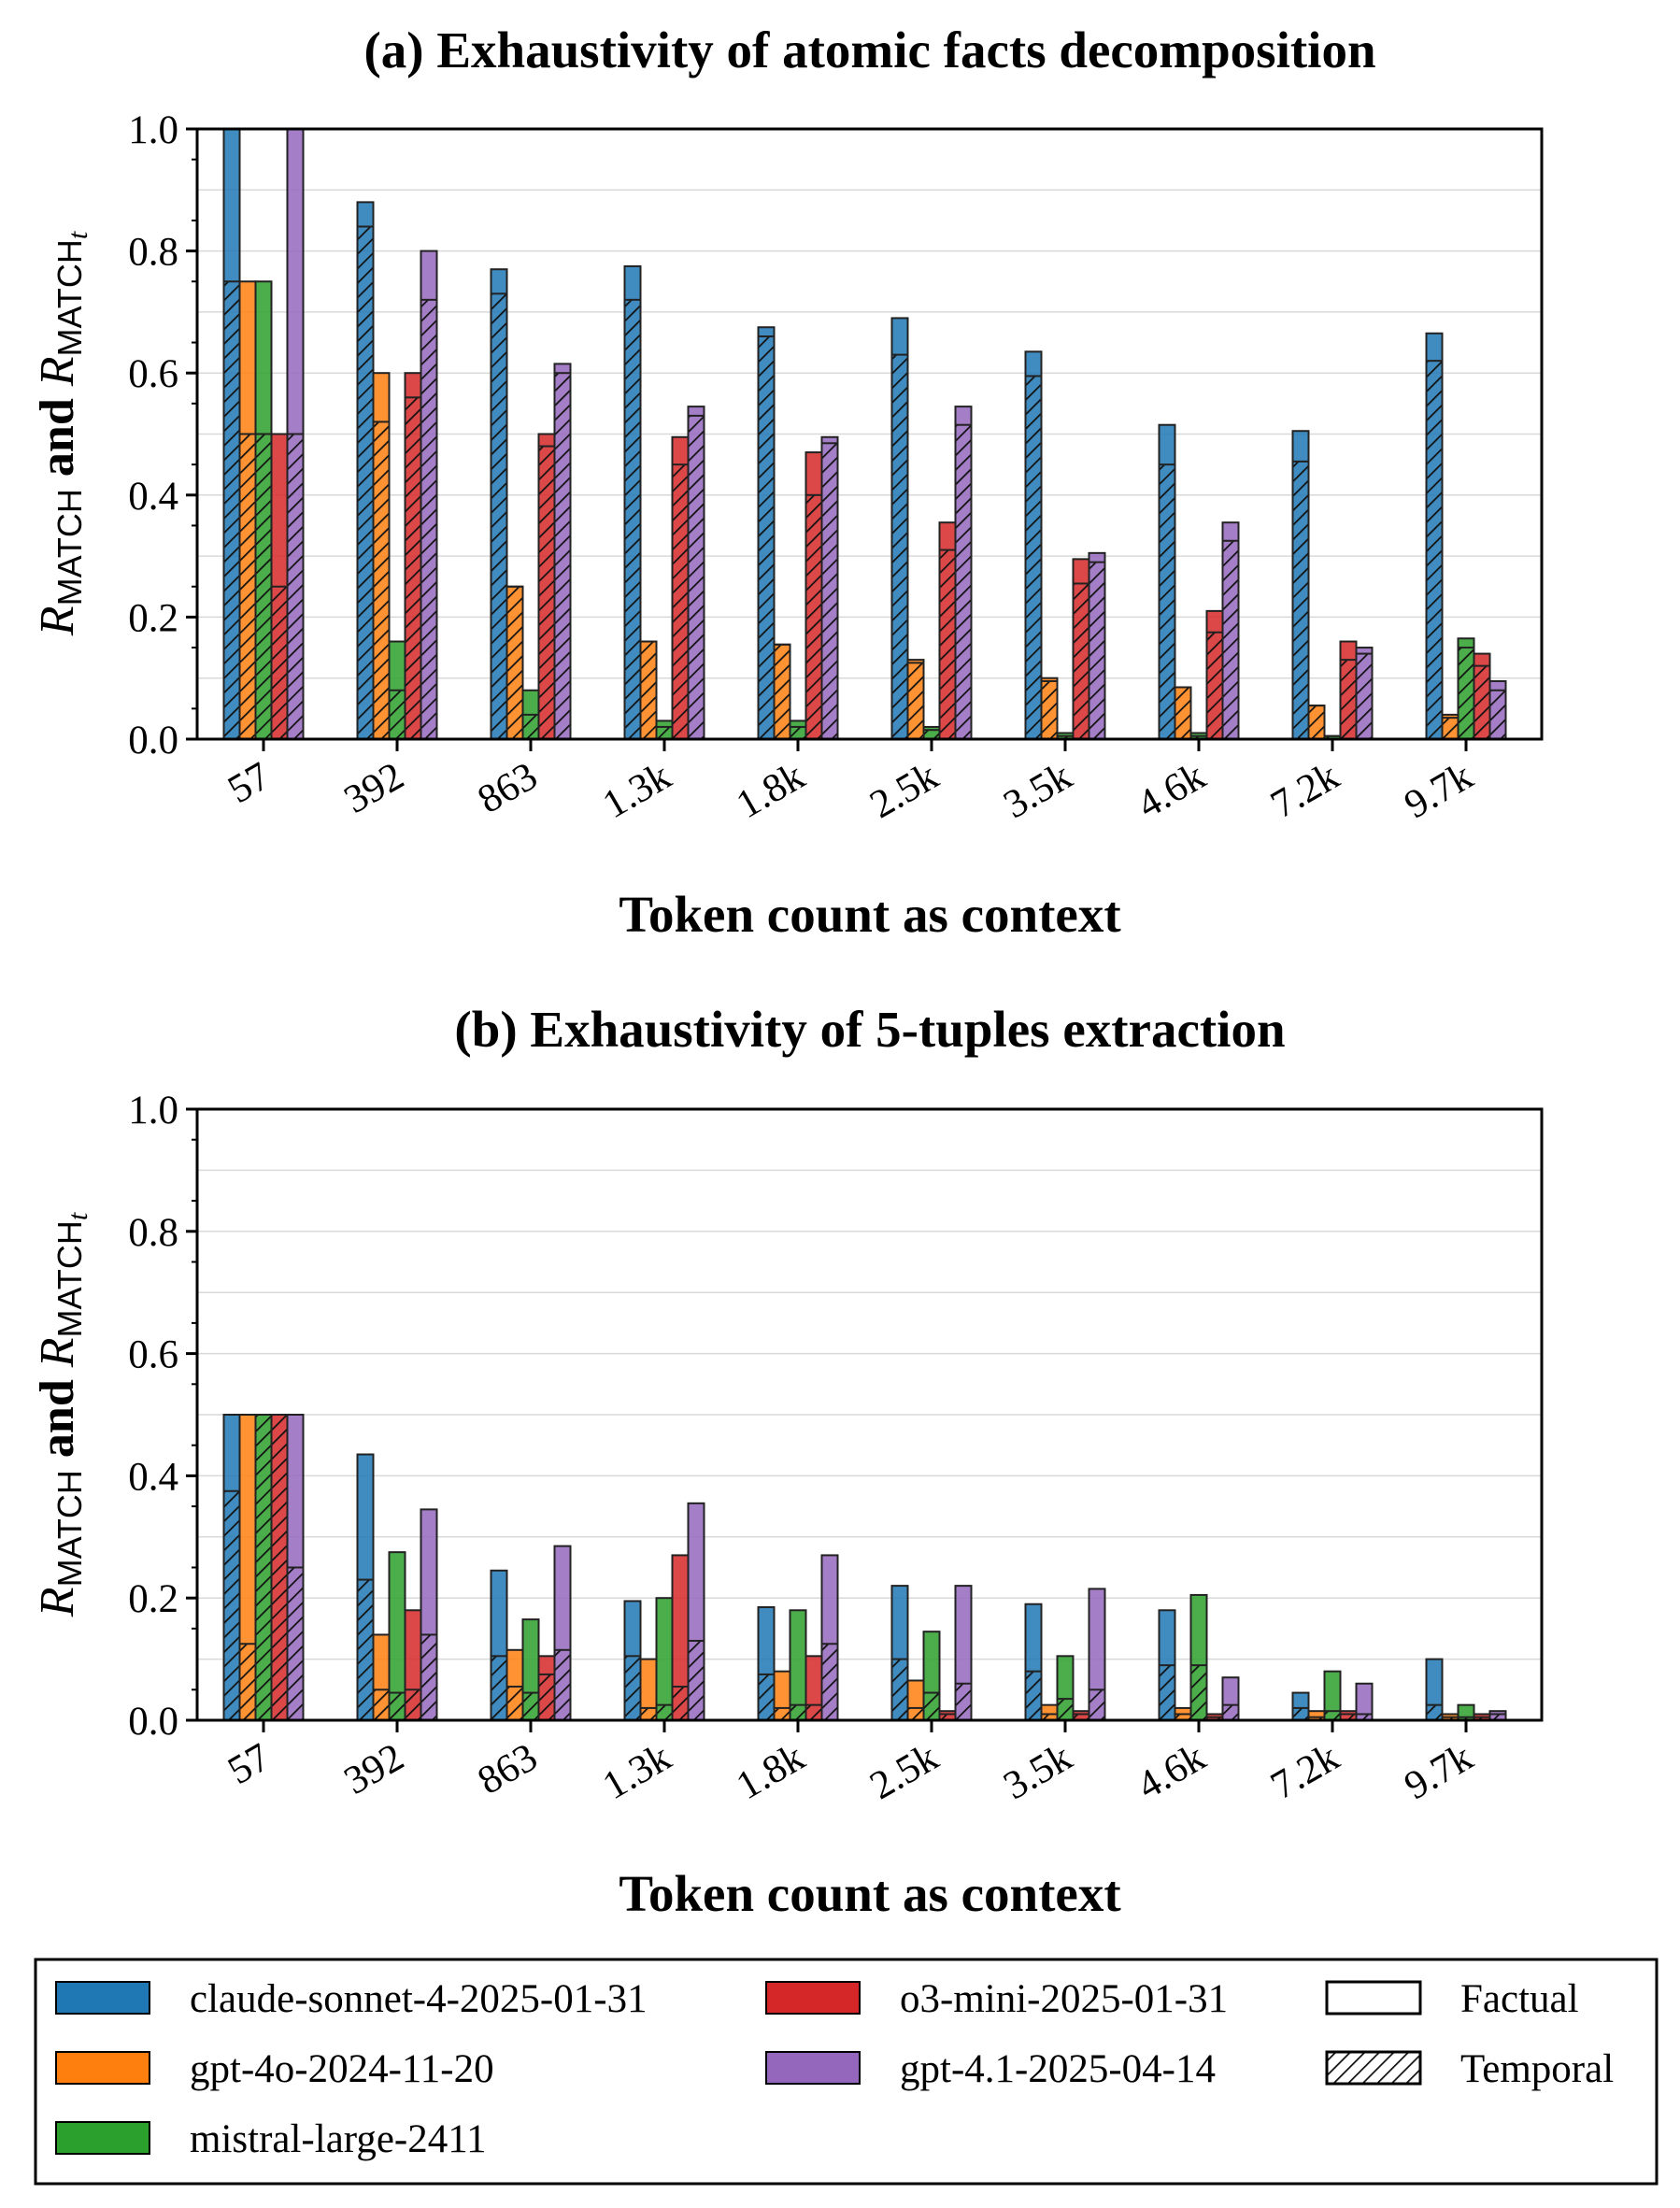  Describe the element at coordinates (419, 1999) in the screenshot. I see `legend-label-claude: claude-sonnet-4-2025-01-31` at that location.